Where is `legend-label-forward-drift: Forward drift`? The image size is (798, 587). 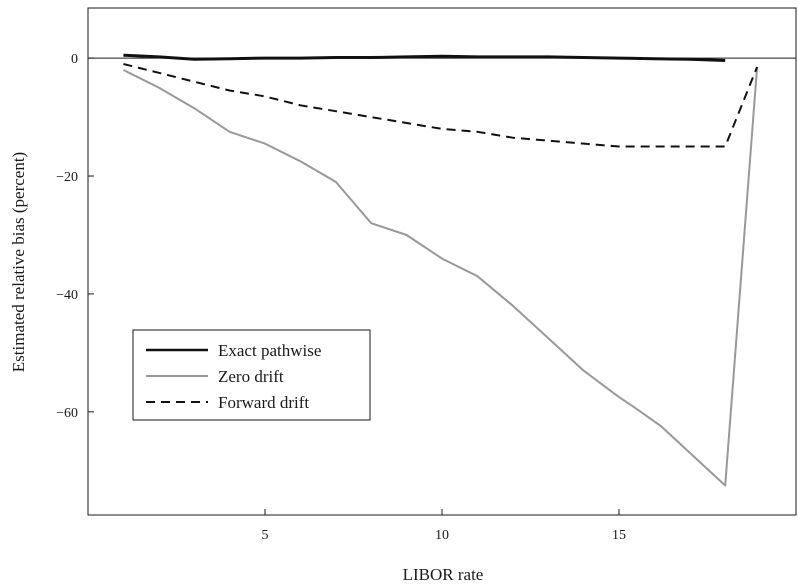 legend-label-forward-drift: Forward drift is located at coordinates (263, 402).